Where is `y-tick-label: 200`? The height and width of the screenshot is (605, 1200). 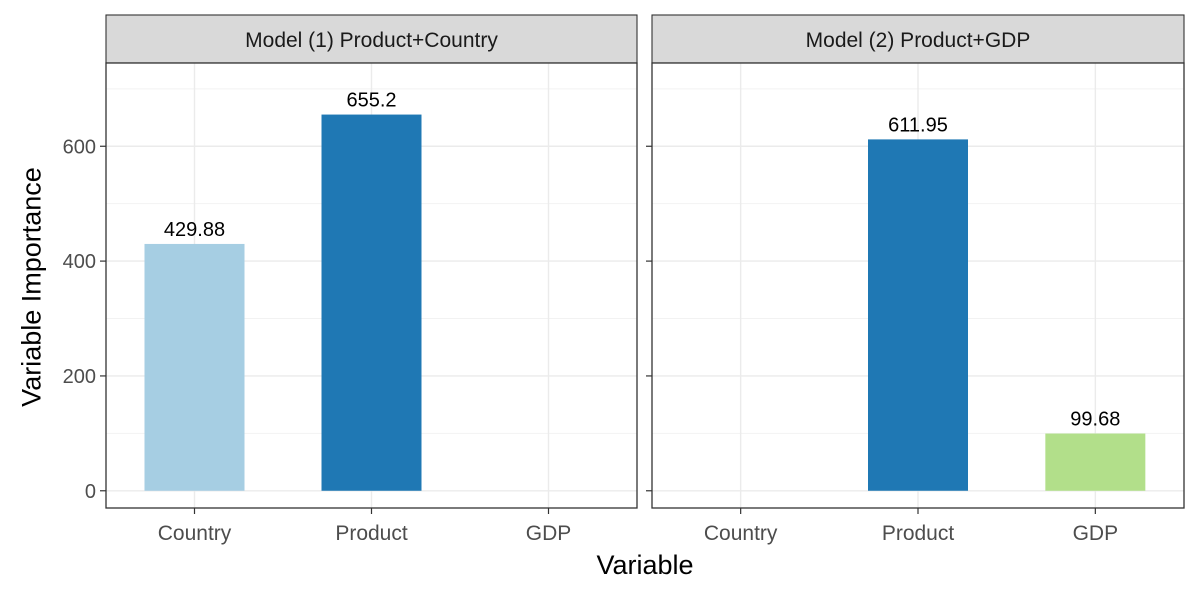 y-tick-label: 200 is located at coordinates (79, 377).